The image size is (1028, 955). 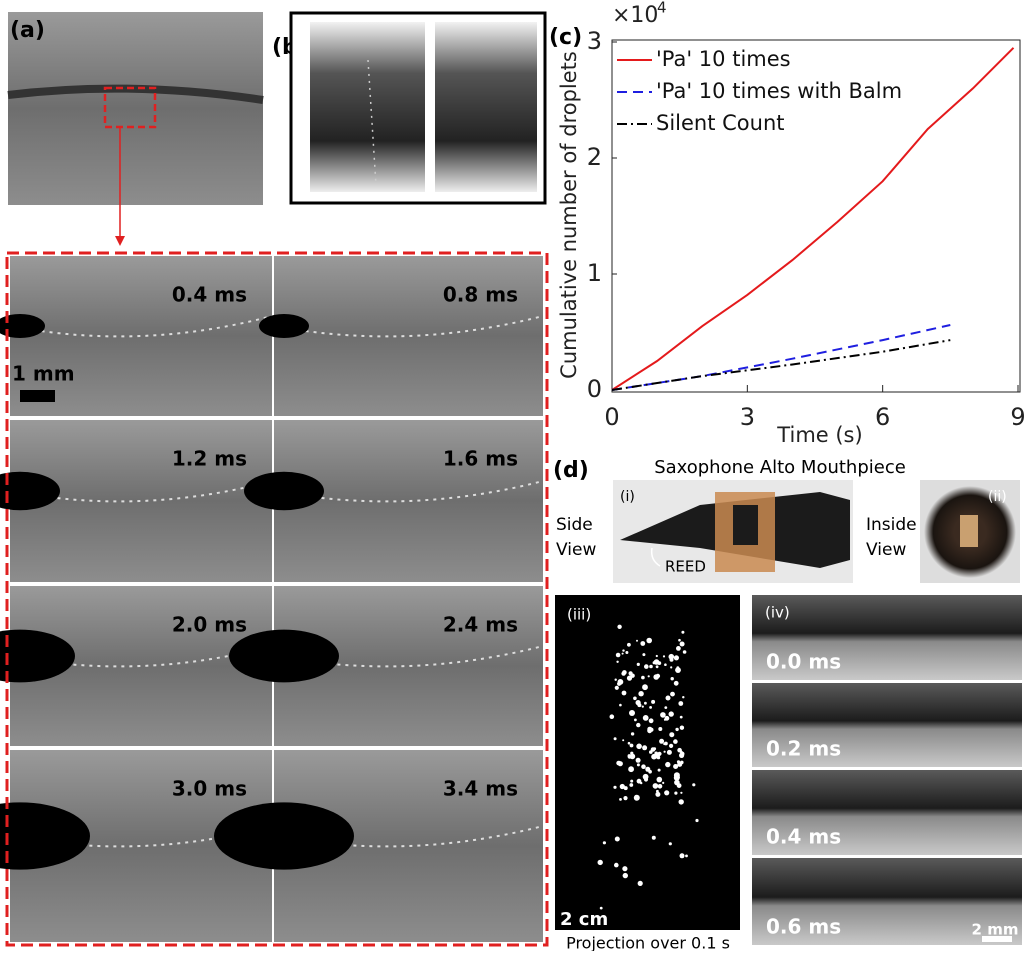 I want to click on frame-time: 1.6 ms, so click(x=480, y=459).